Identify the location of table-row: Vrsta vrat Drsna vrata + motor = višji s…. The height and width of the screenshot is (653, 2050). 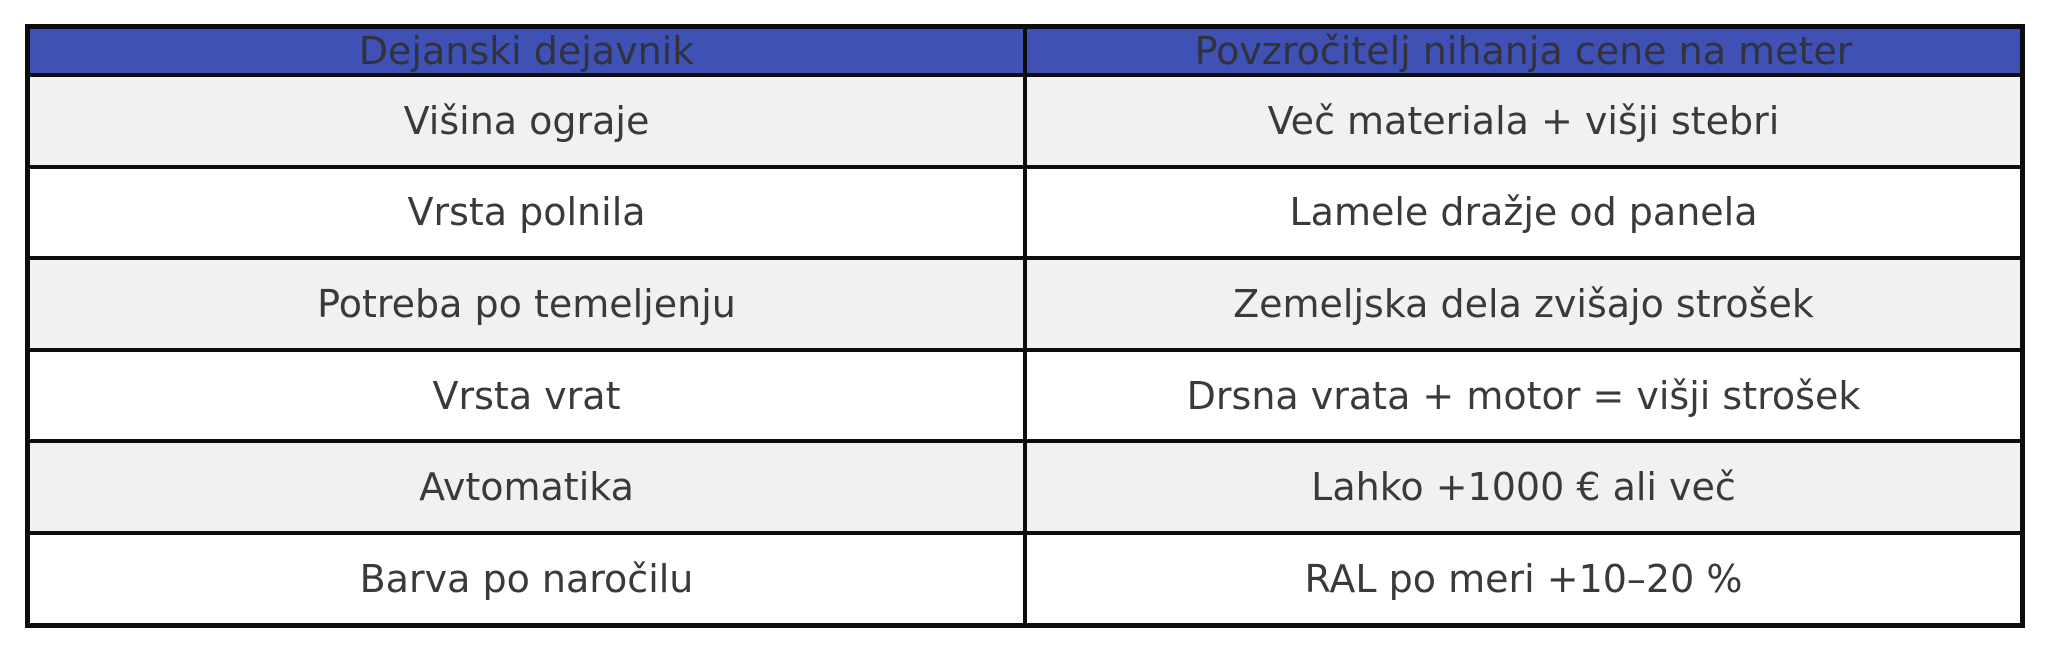
(1025, 395).